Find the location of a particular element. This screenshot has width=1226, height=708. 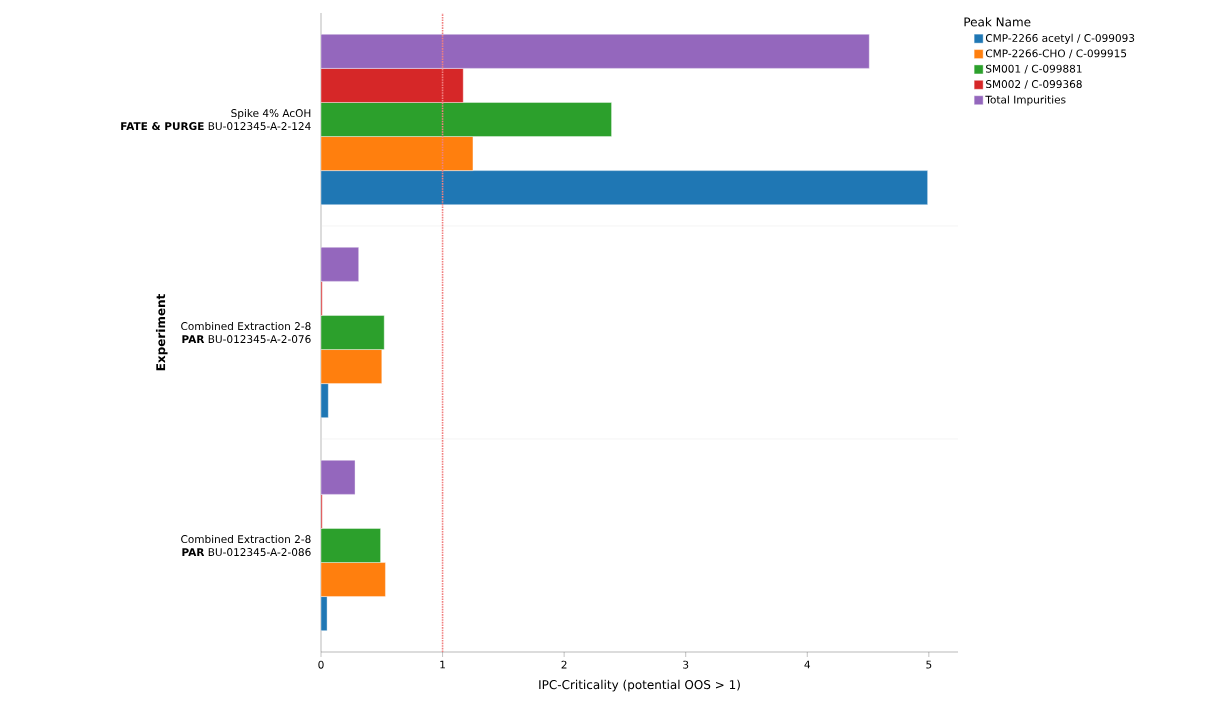

x-tick-label: 3 is located at coordinates (686, 664).